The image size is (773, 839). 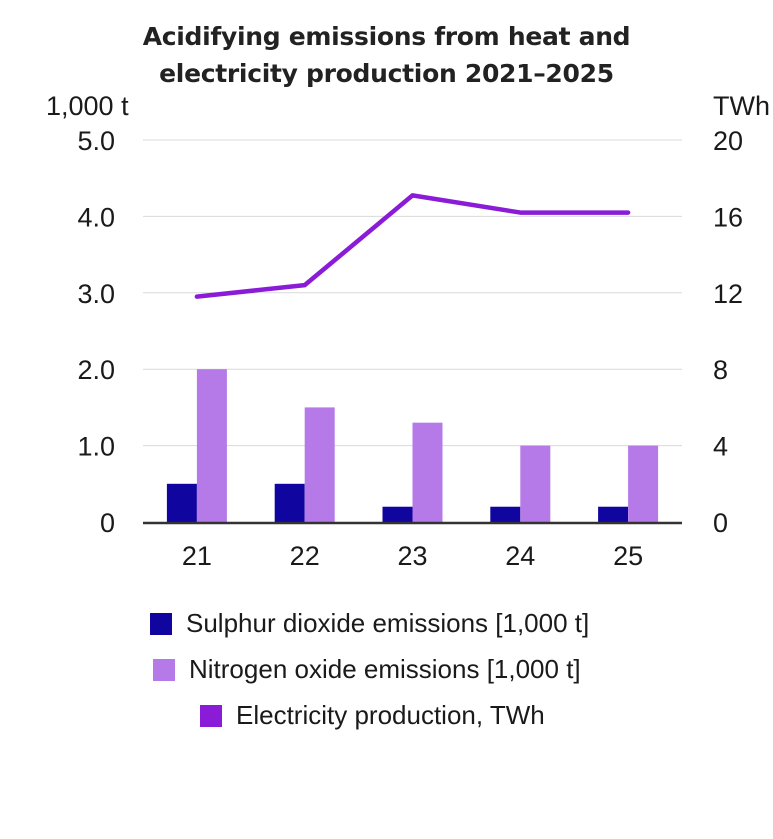 What do you see at coordinates (628, 556) in the screenshot?
I see `x-axis-tick-label: 25` at bounding box center [628, 556].